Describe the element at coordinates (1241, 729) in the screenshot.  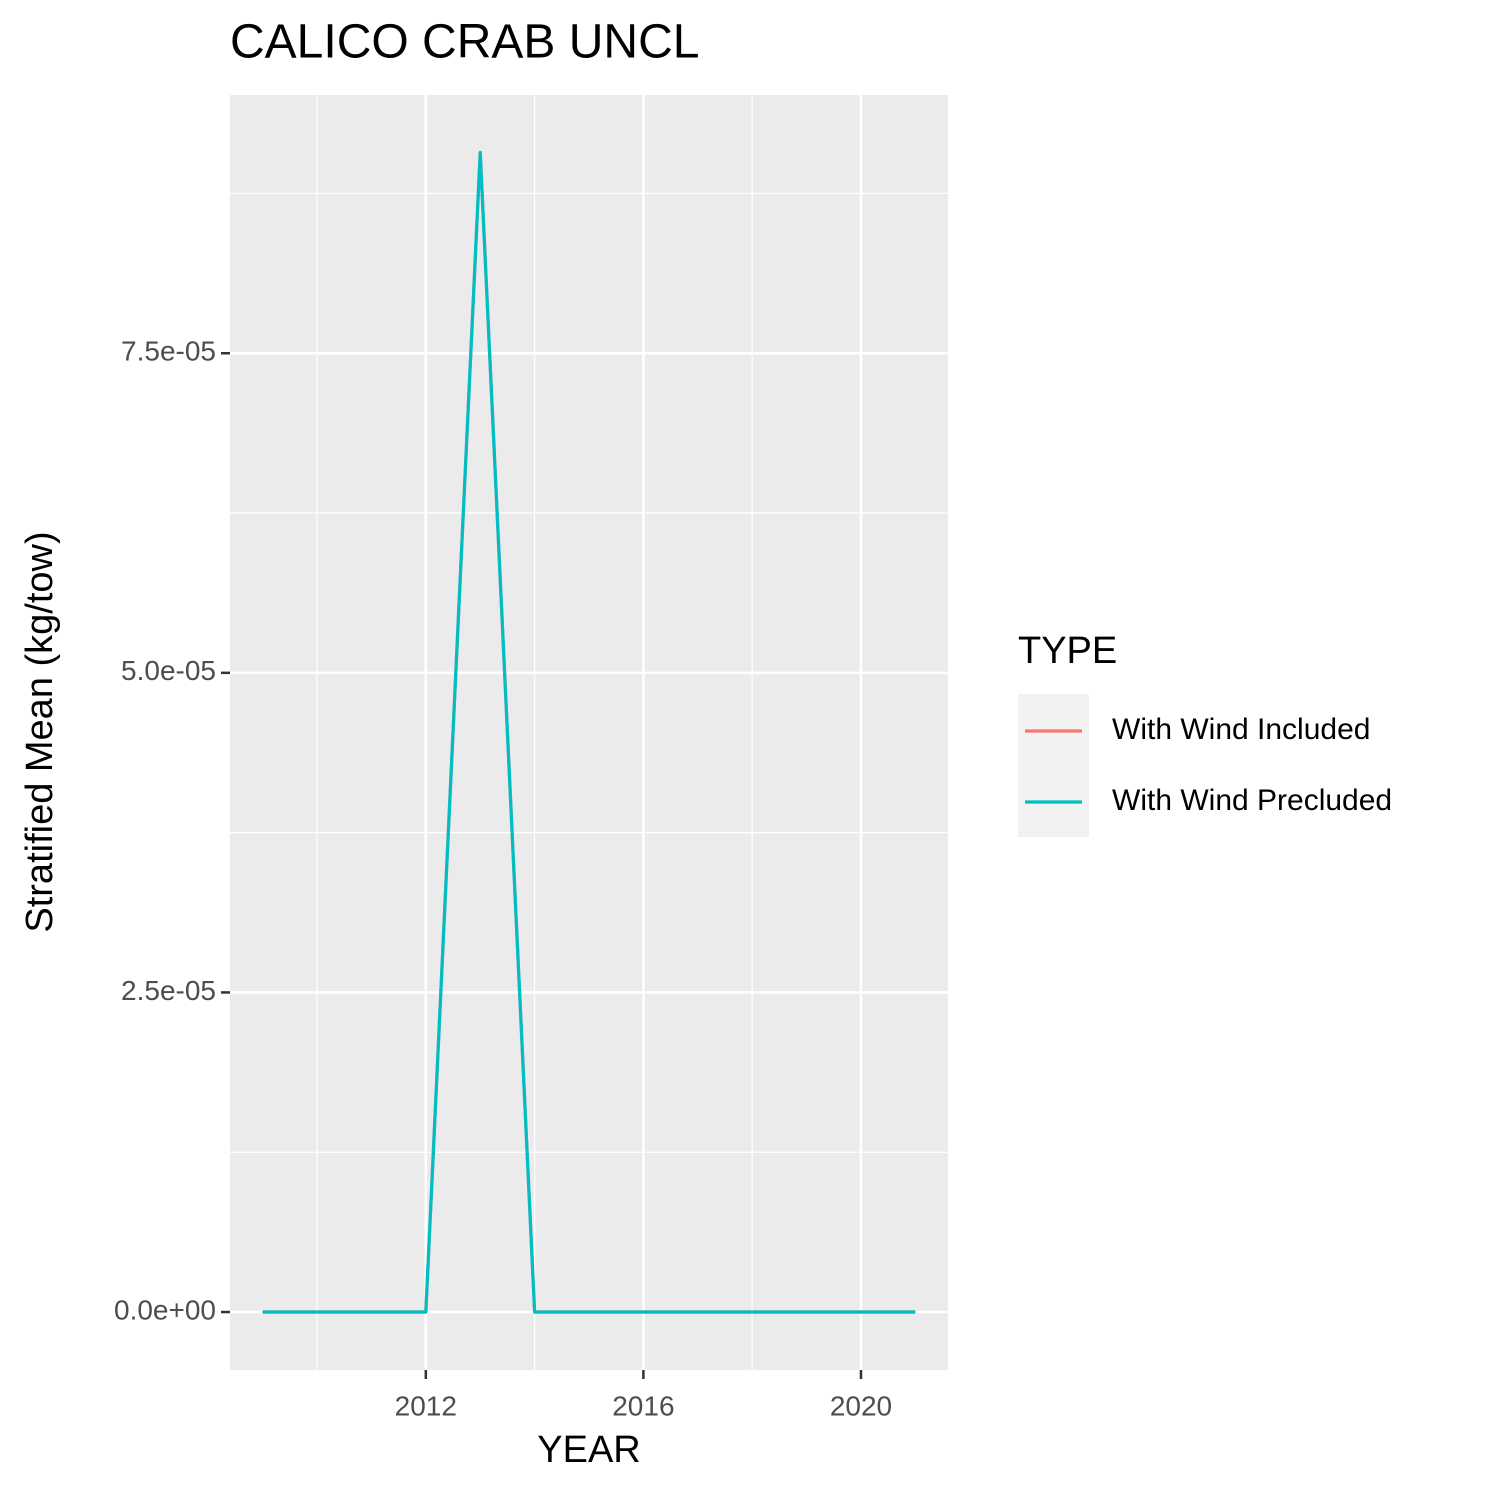
I see `legend-label: With Wind Included` at that location.